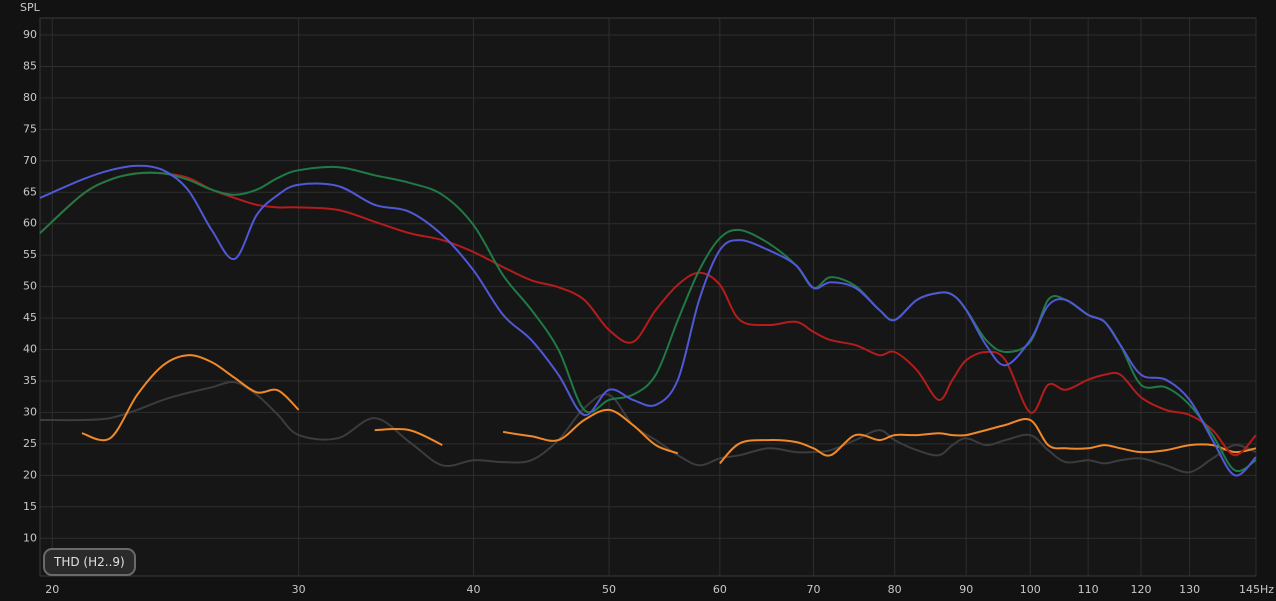 The height and width of the screenshot is (601, 1276). I want to click on x-tick-label: 110, so click(1088, 589).